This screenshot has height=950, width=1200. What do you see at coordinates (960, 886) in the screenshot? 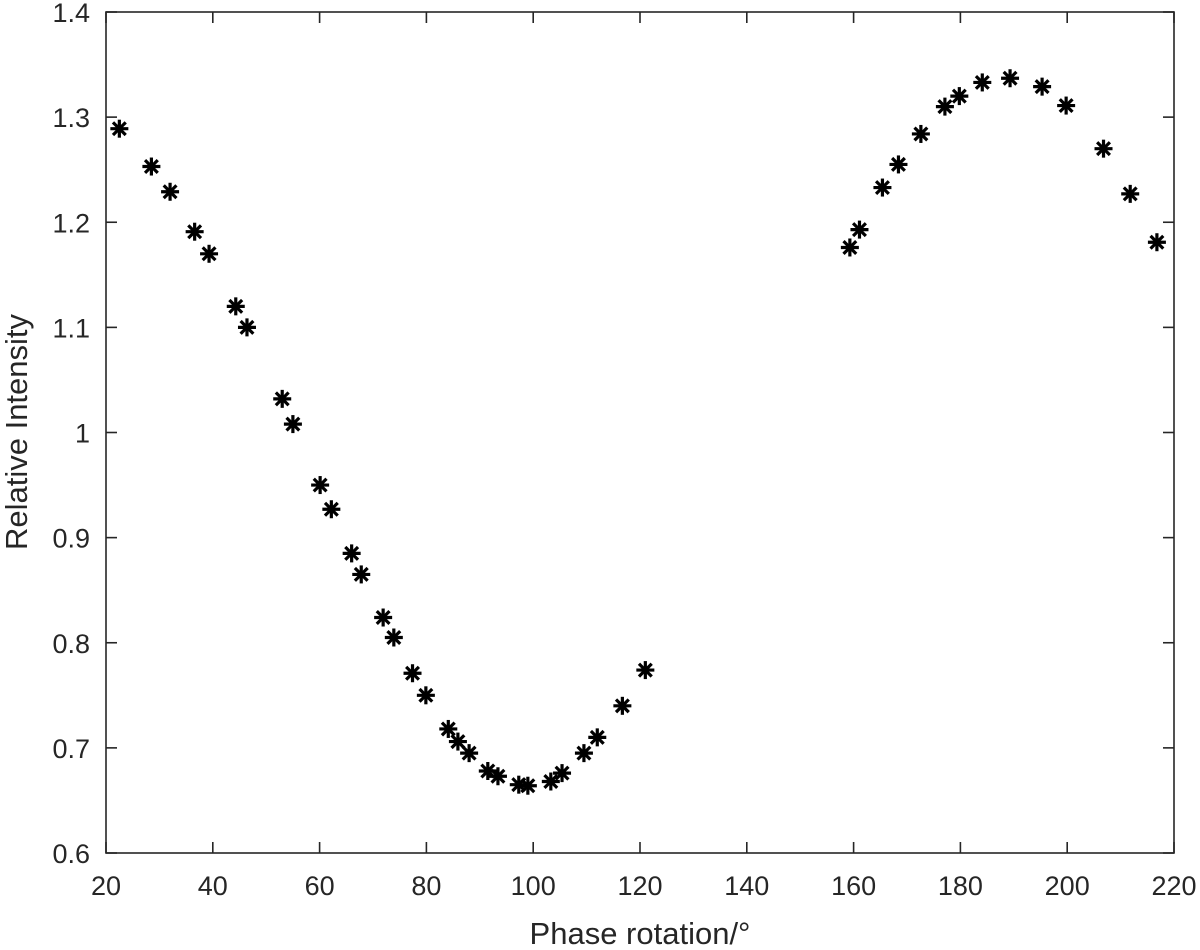
I see `x-tick-label: 180` at bounding box center [960, 886].